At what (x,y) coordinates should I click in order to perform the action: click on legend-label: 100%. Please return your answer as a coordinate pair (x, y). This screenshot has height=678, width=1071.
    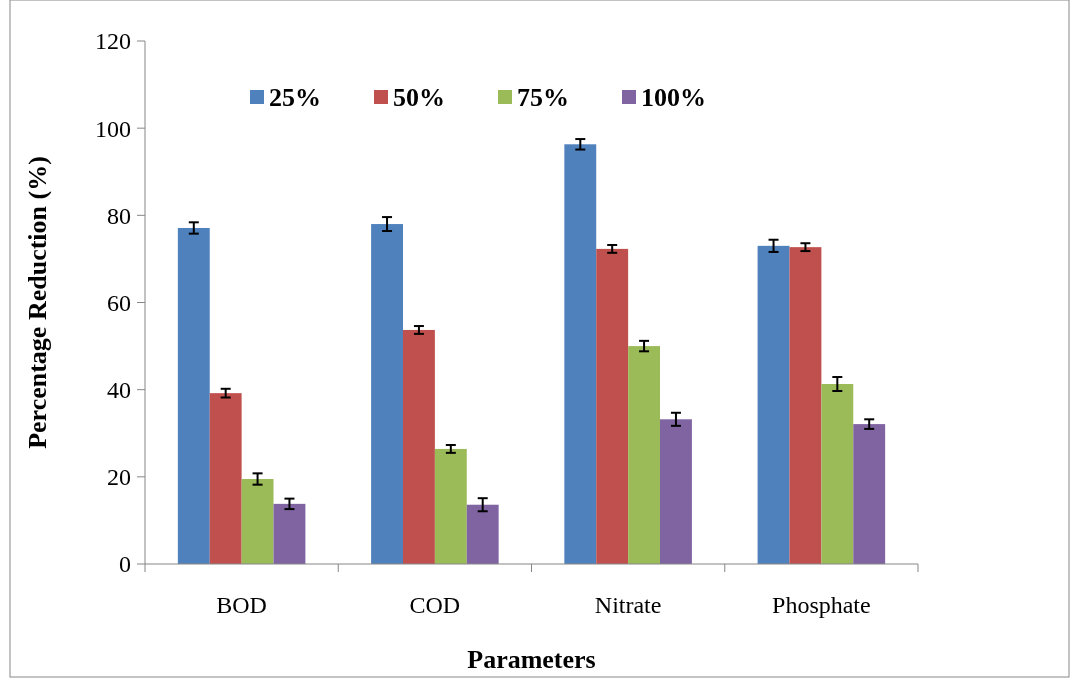
    Looking at the image, I should click on (673, 98).